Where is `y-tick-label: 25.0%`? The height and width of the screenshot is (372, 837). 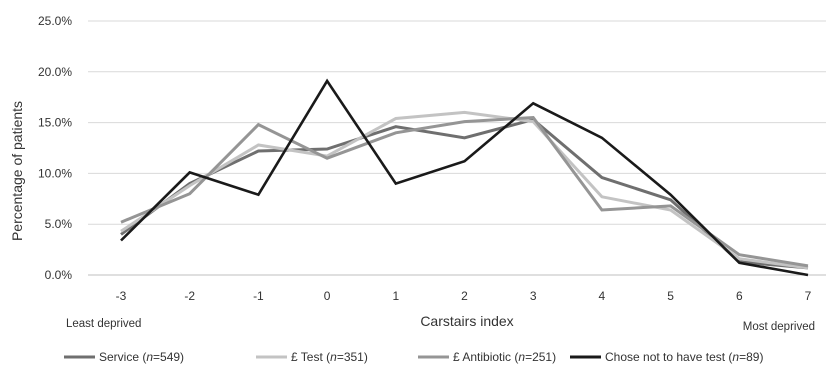 y-tick-label: 25.0% is located at coordinates (55, 21).